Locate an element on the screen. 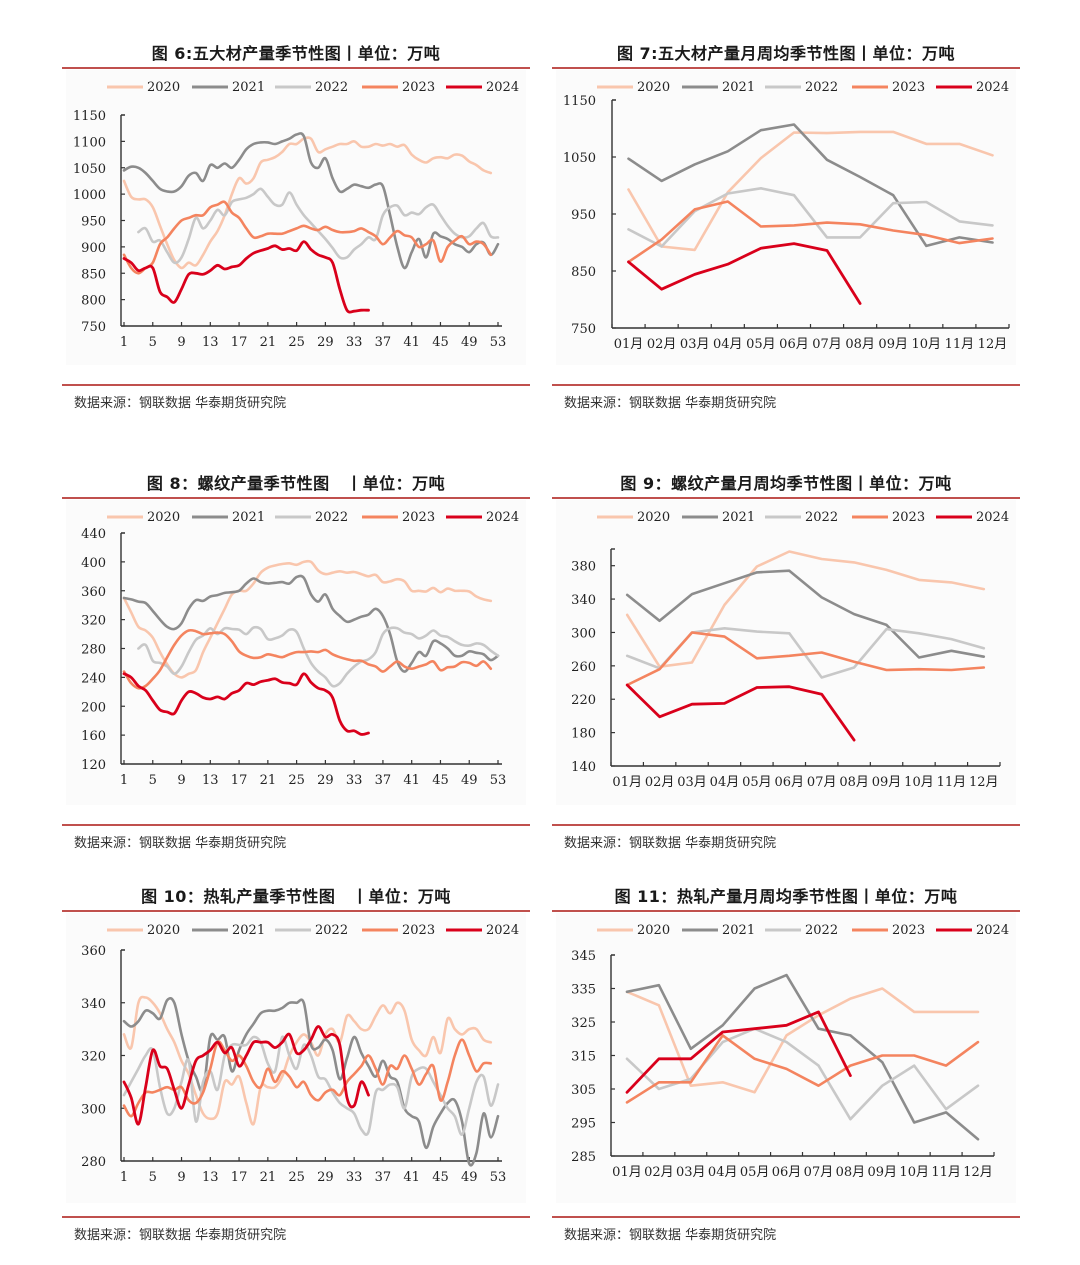  y-tick-label: 950 is located at coordinates (93, 222).